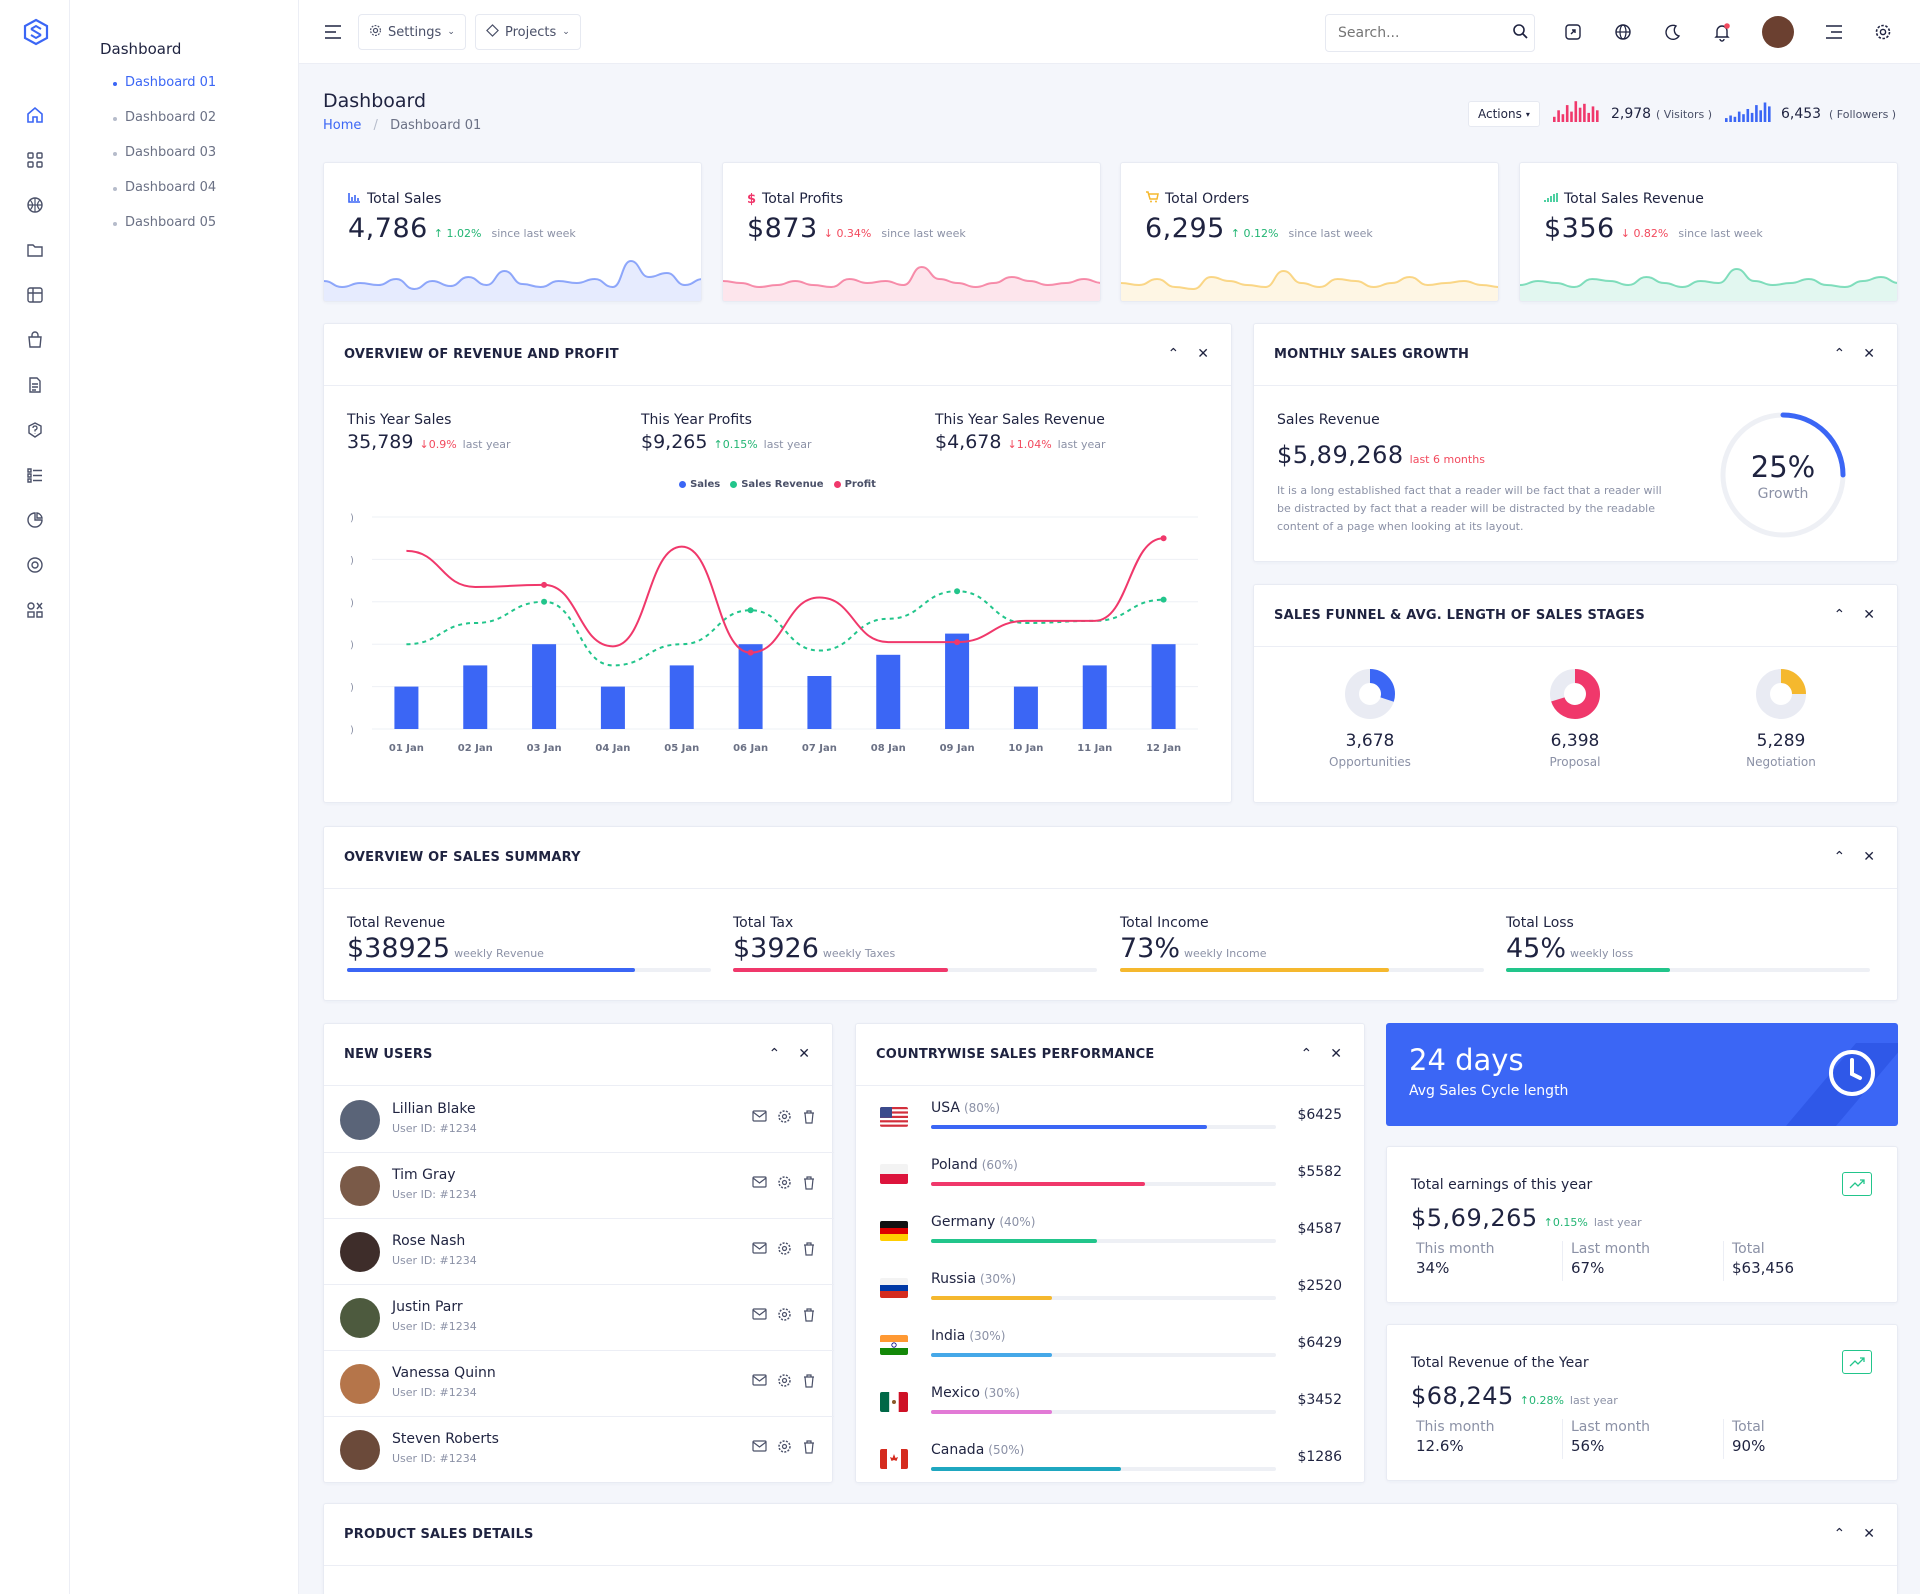 This screenshot has height=1594, width=1920. I want to click on country-row: Germany (40%) $4587, so click(1111, 1229).